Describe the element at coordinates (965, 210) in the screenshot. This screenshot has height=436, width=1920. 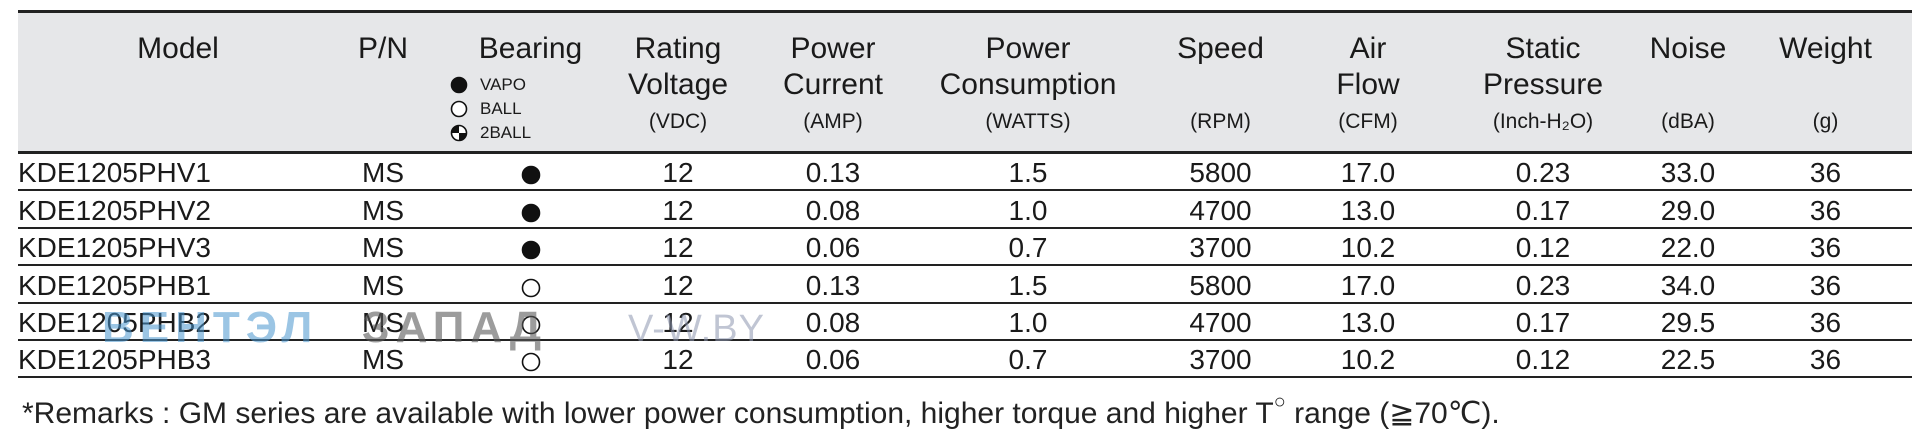
I see `table-row: KDE1205PHV2 MS 12 0.08 1.0 4700 13.0 0.17 29.0 36` at that location.